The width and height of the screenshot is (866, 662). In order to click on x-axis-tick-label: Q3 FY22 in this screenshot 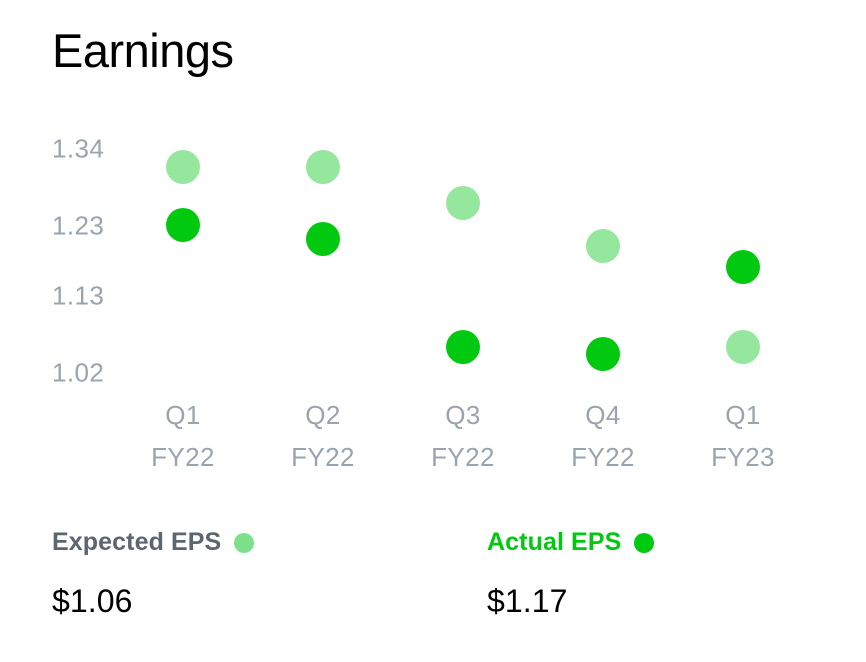, I will do `click(463, 436)`.